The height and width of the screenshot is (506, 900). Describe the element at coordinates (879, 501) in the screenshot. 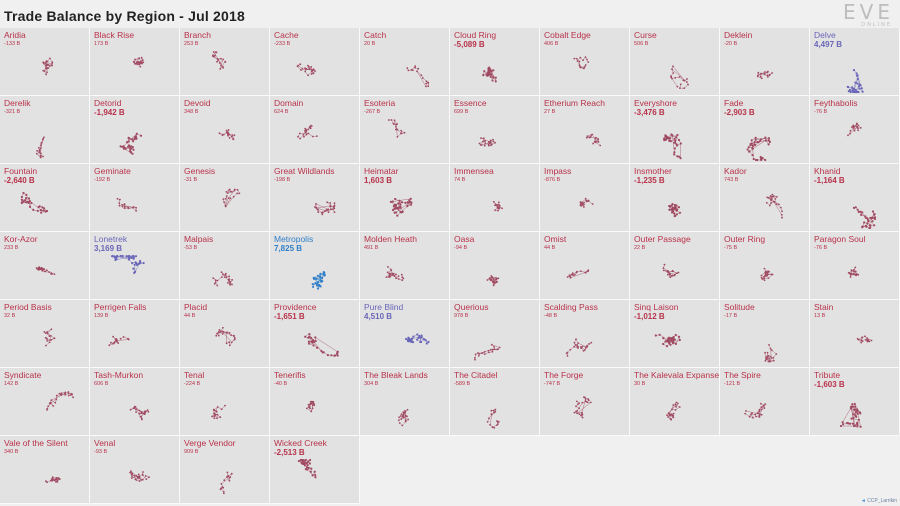

I see `twitter-credit: ◄ CCP_Larrikin` at that location.